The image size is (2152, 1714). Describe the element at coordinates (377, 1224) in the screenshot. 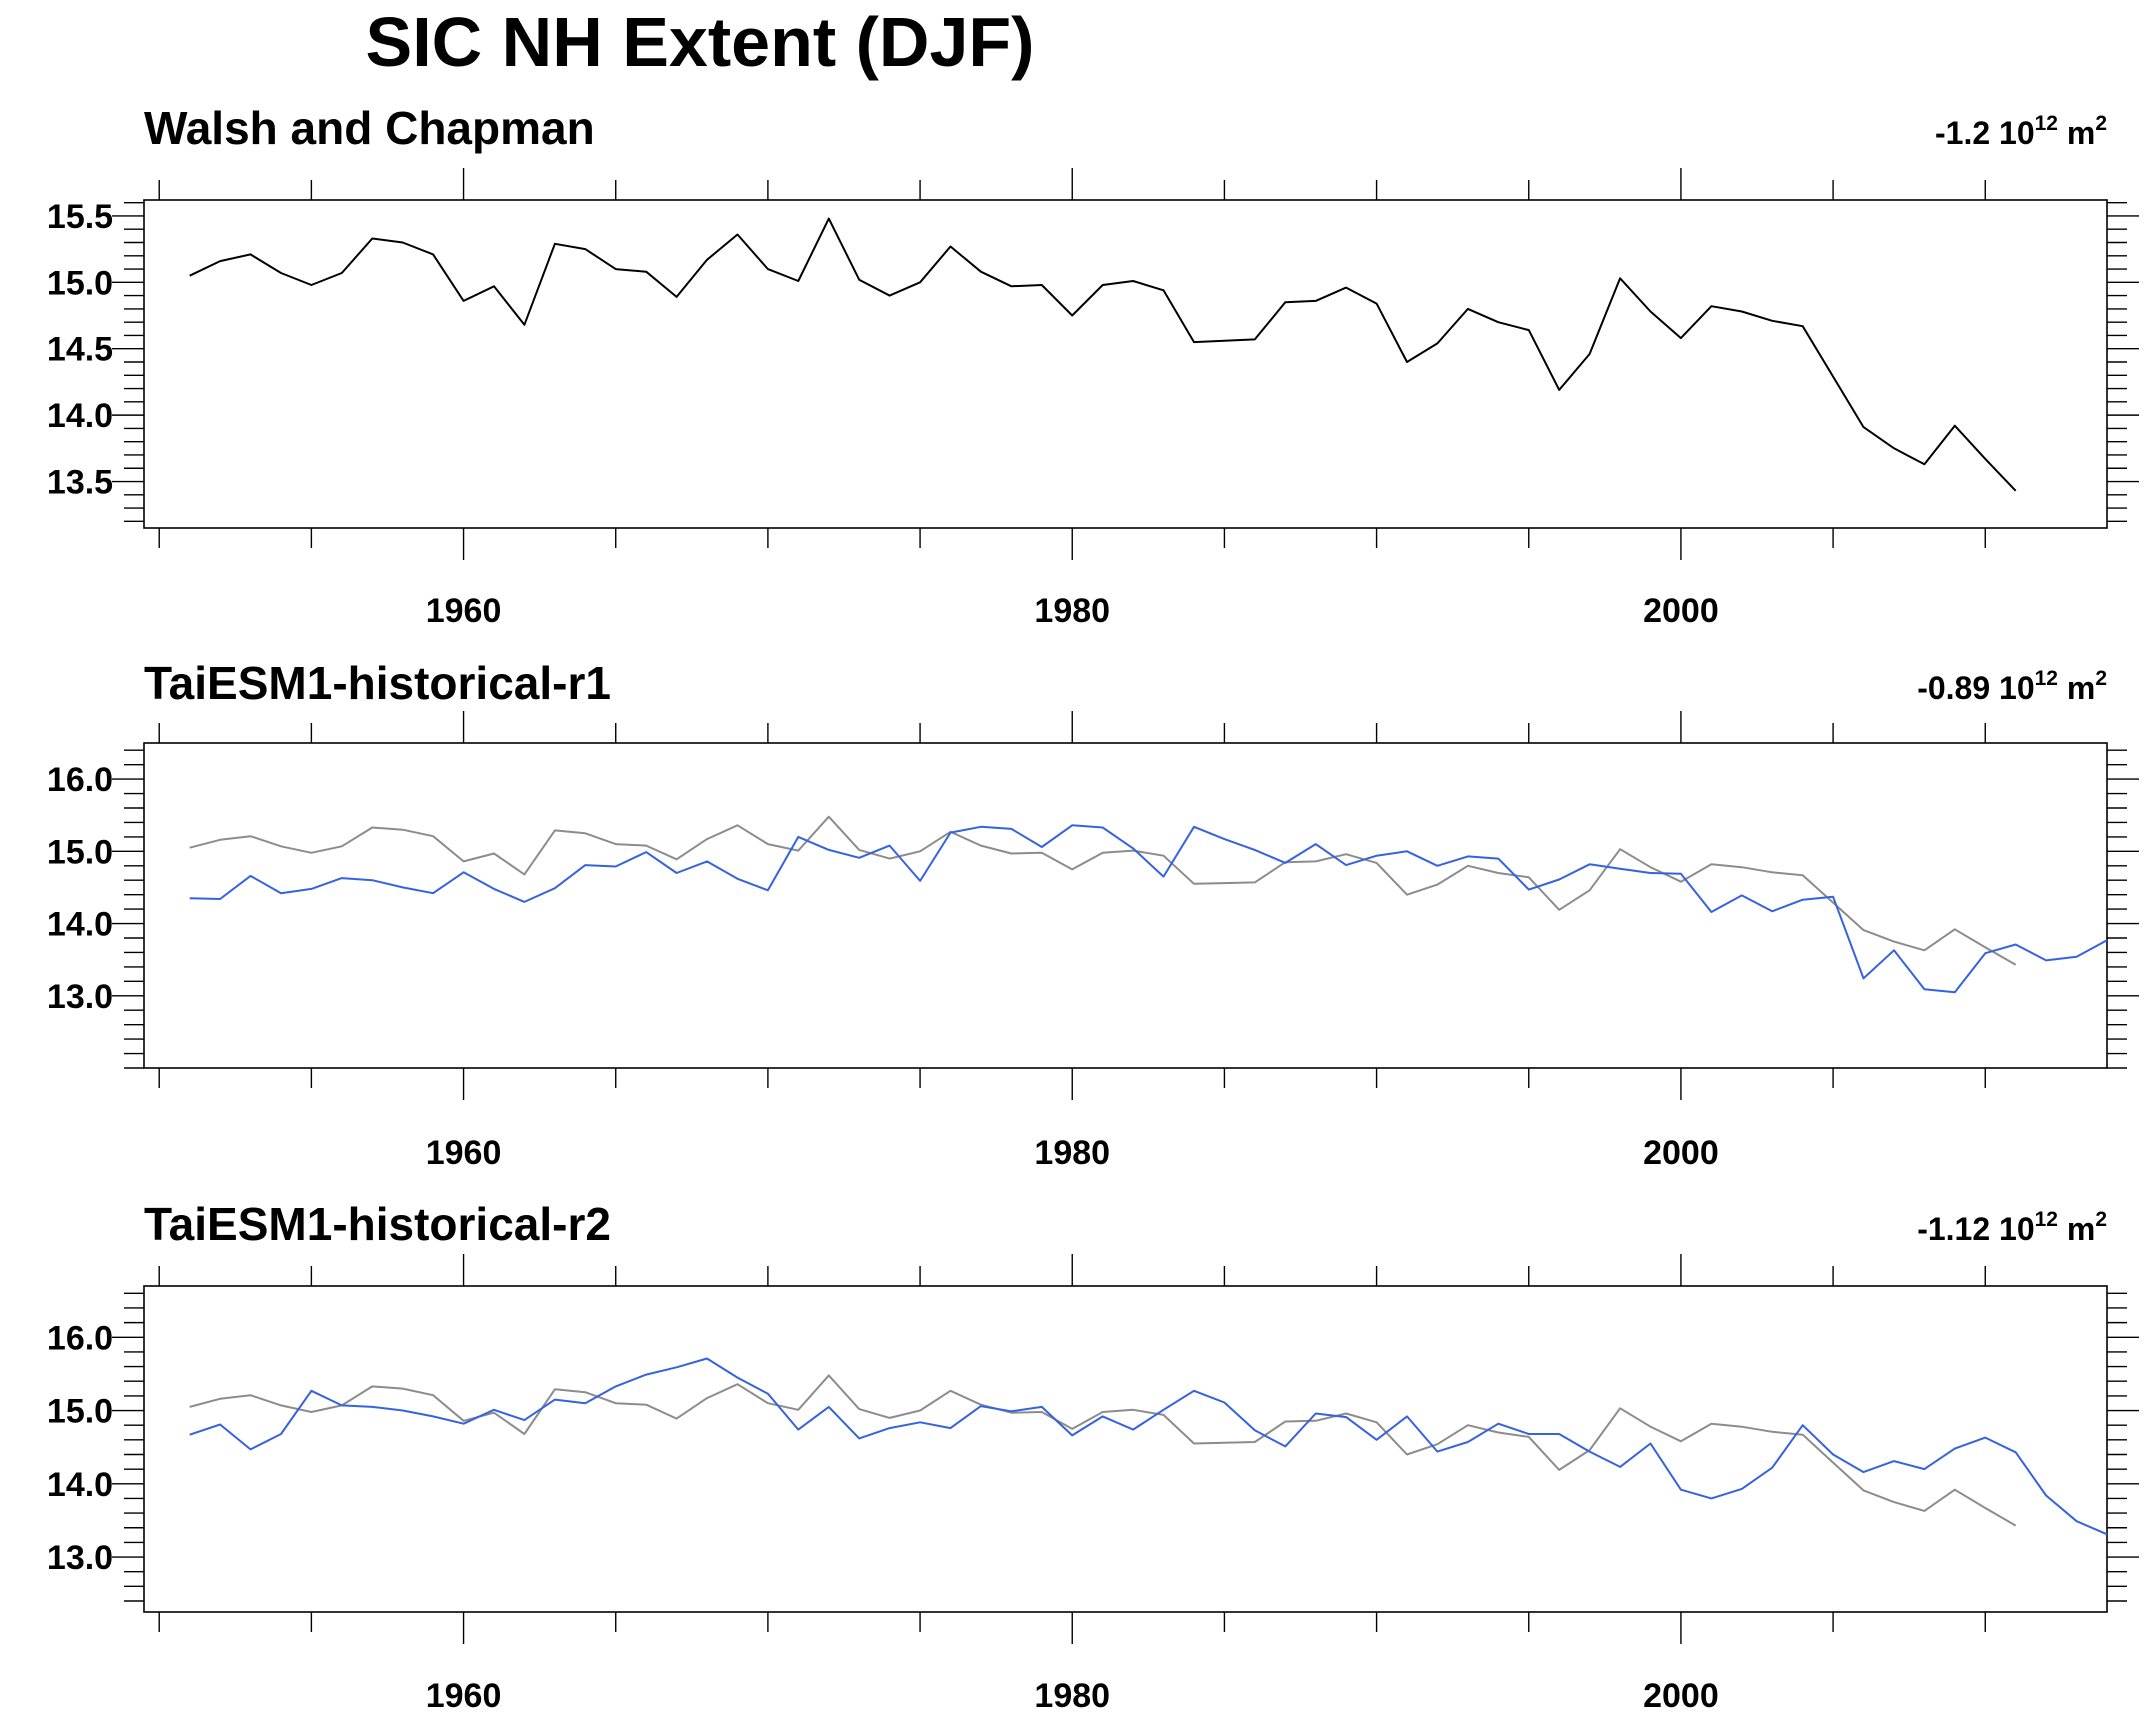

I see `panel-title: TaiESM1-historical-r2` at that location.